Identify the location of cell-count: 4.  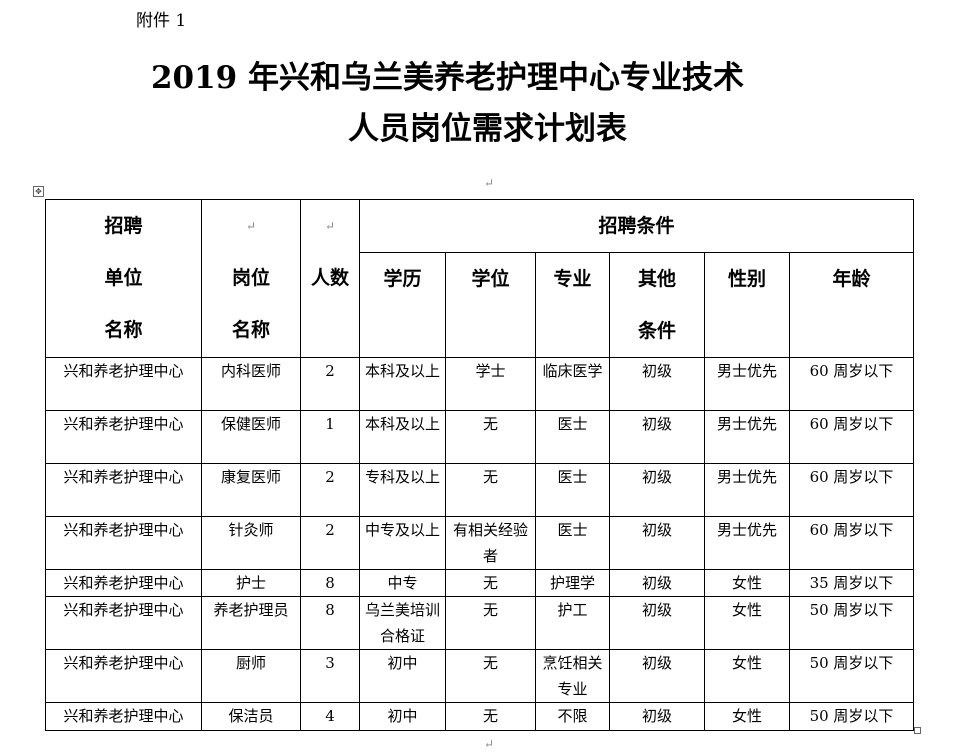
(330, 716).